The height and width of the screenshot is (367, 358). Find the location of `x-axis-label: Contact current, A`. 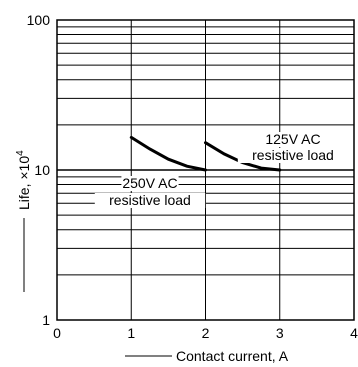

x-axis-label: Contact current, A is located at coordinates (232, 356).